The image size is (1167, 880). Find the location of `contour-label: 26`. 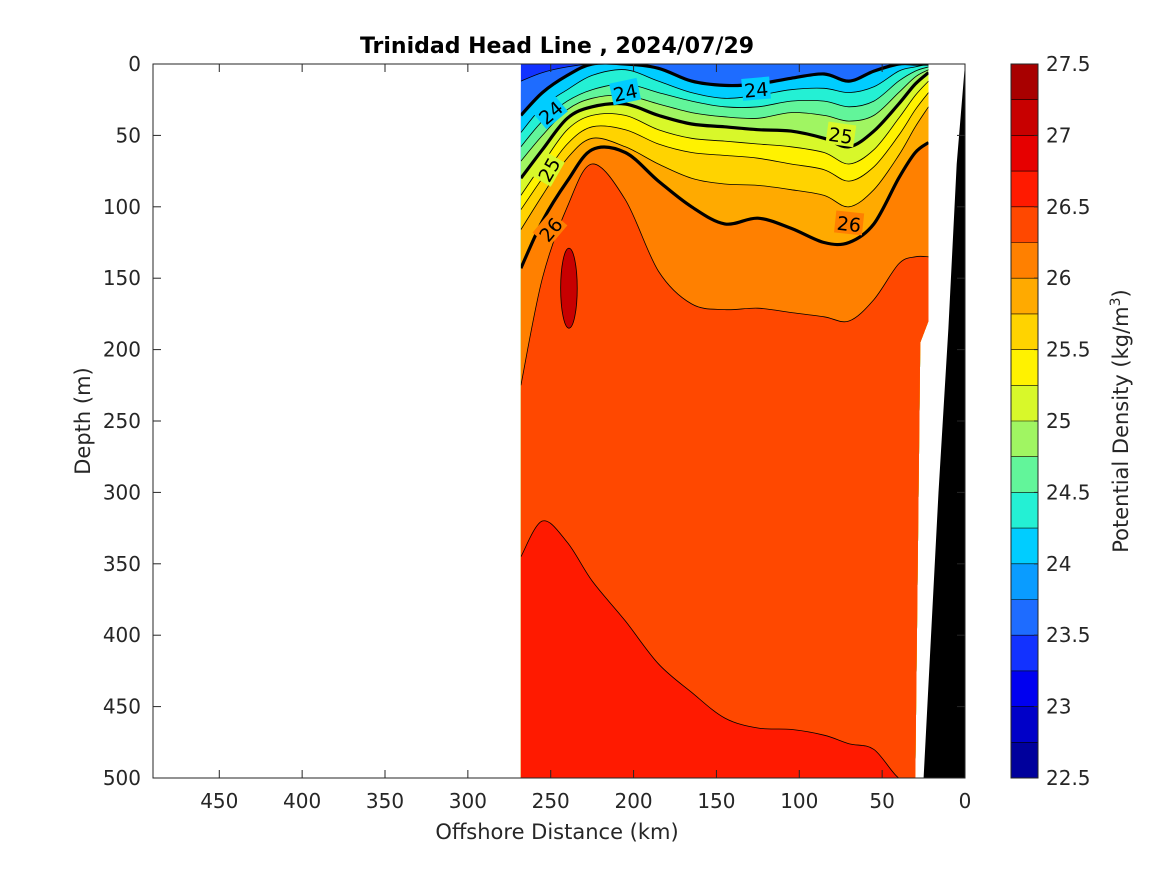

contour-label: 26 is located at coordinates (849, 225).